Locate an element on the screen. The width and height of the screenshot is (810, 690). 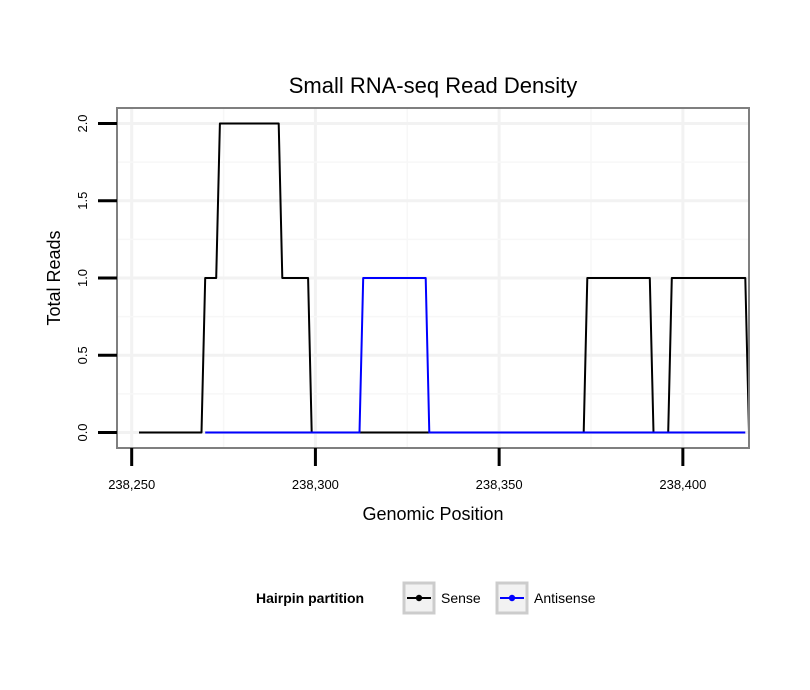
y-tick-label: 1.5 is located at coordinates (82, 201).